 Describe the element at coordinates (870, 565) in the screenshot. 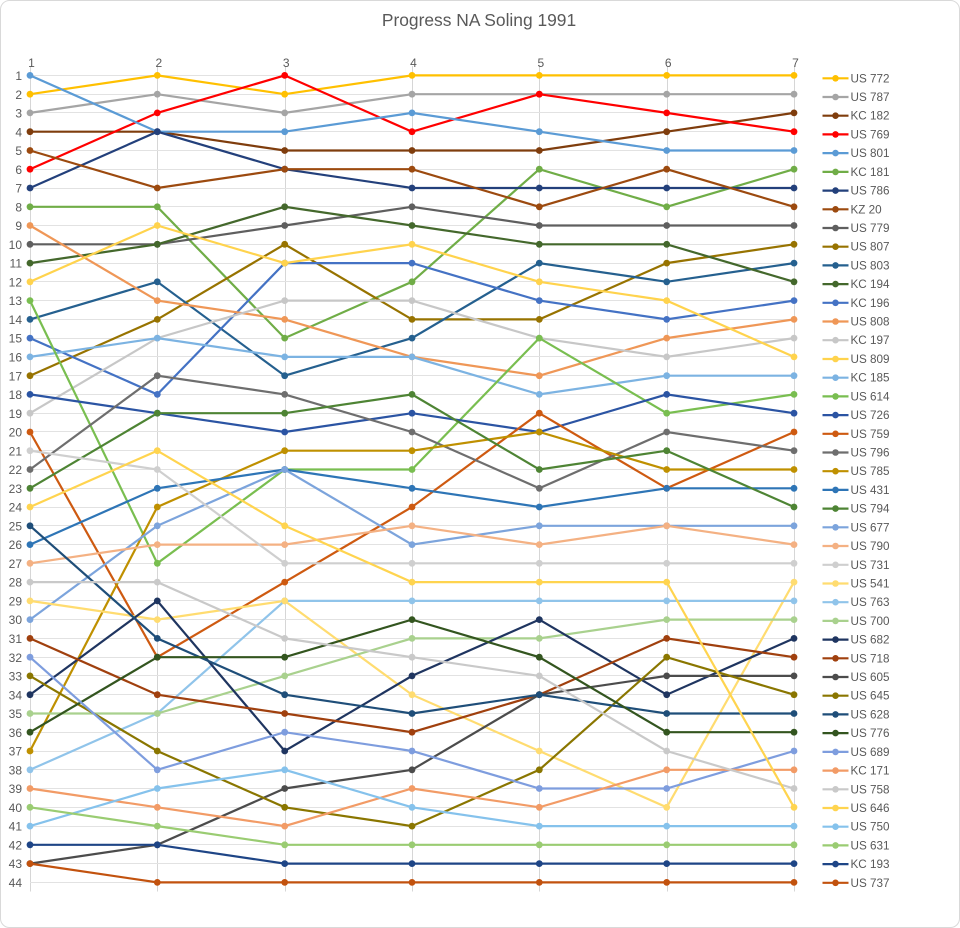

I see `svg-text: US 731` at that location.